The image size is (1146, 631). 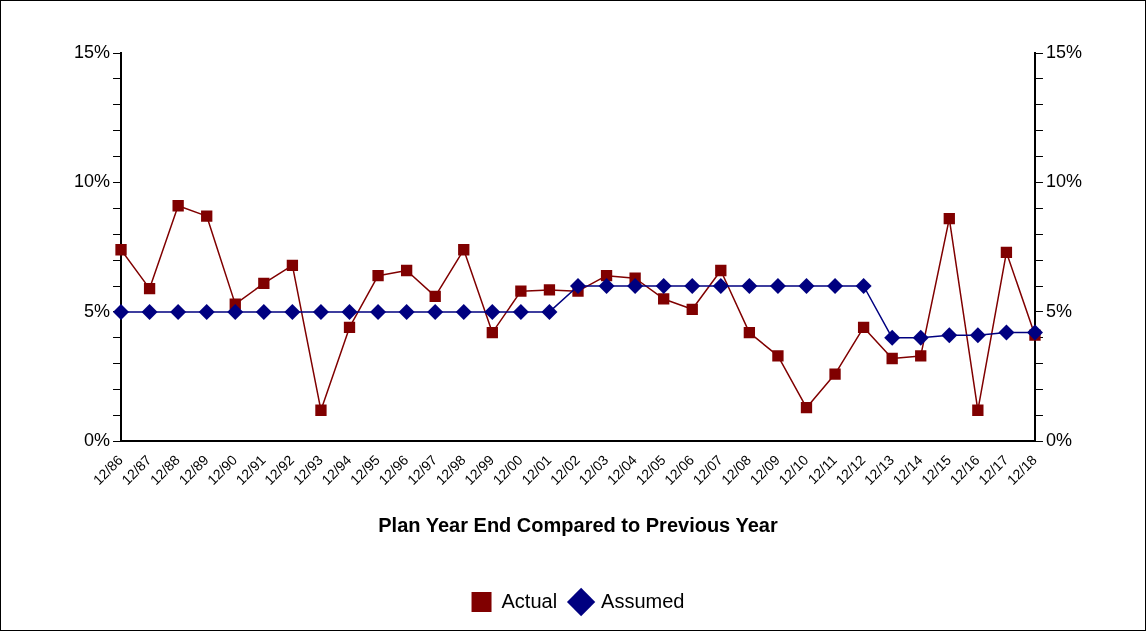 What do you see at coordinates (1058, 440) in the screenshot?
I see `y2-tick-label: 0%` at bounding box center [1058, 440].